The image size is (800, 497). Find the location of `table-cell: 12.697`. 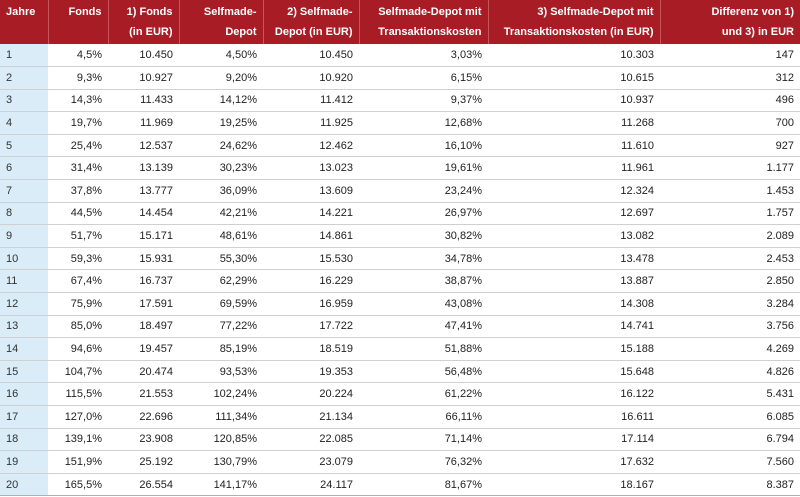

table-cell: 12.697 is located at coordinates (574, 214).